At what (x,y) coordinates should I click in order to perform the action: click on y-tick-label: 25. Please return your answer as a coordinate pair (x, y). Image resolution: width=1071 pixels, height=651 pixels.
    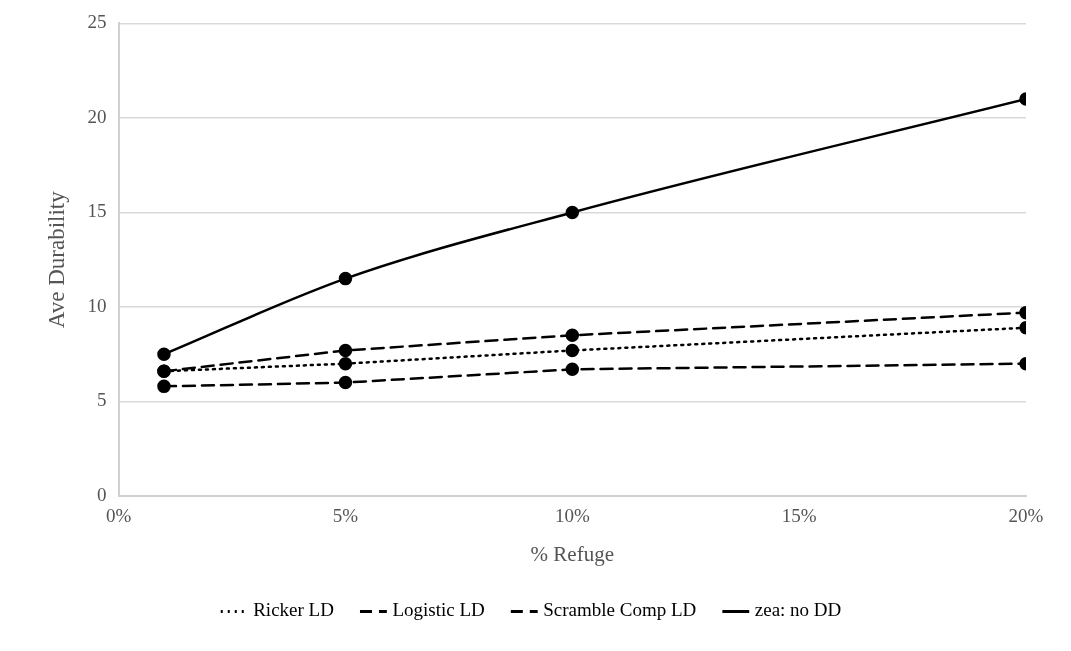
    Looking at the image, I should click on (97, 22).